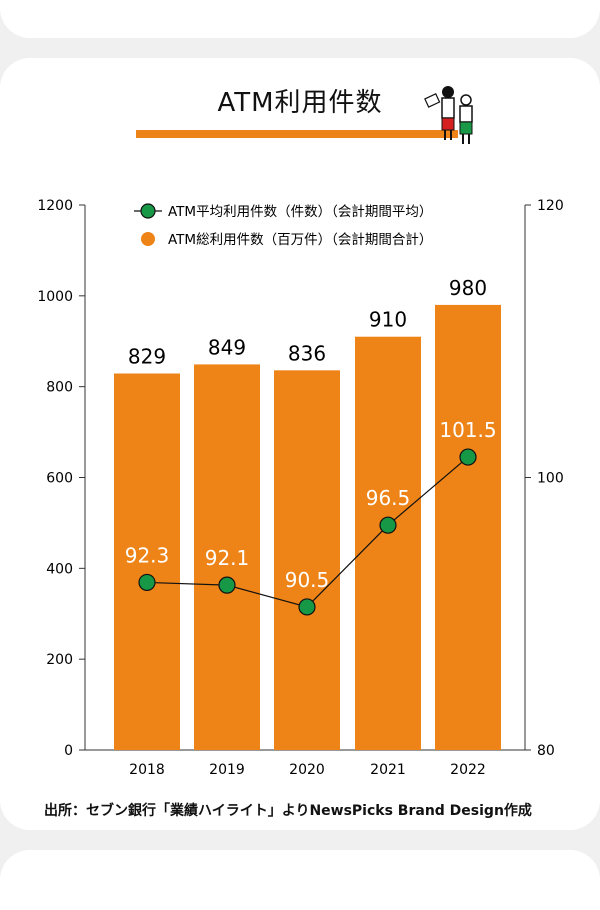  What do you see at coordinates (227, 770) in the screenshot?
I see `x-tick-label: 2019` at bounding box center [227, 770].